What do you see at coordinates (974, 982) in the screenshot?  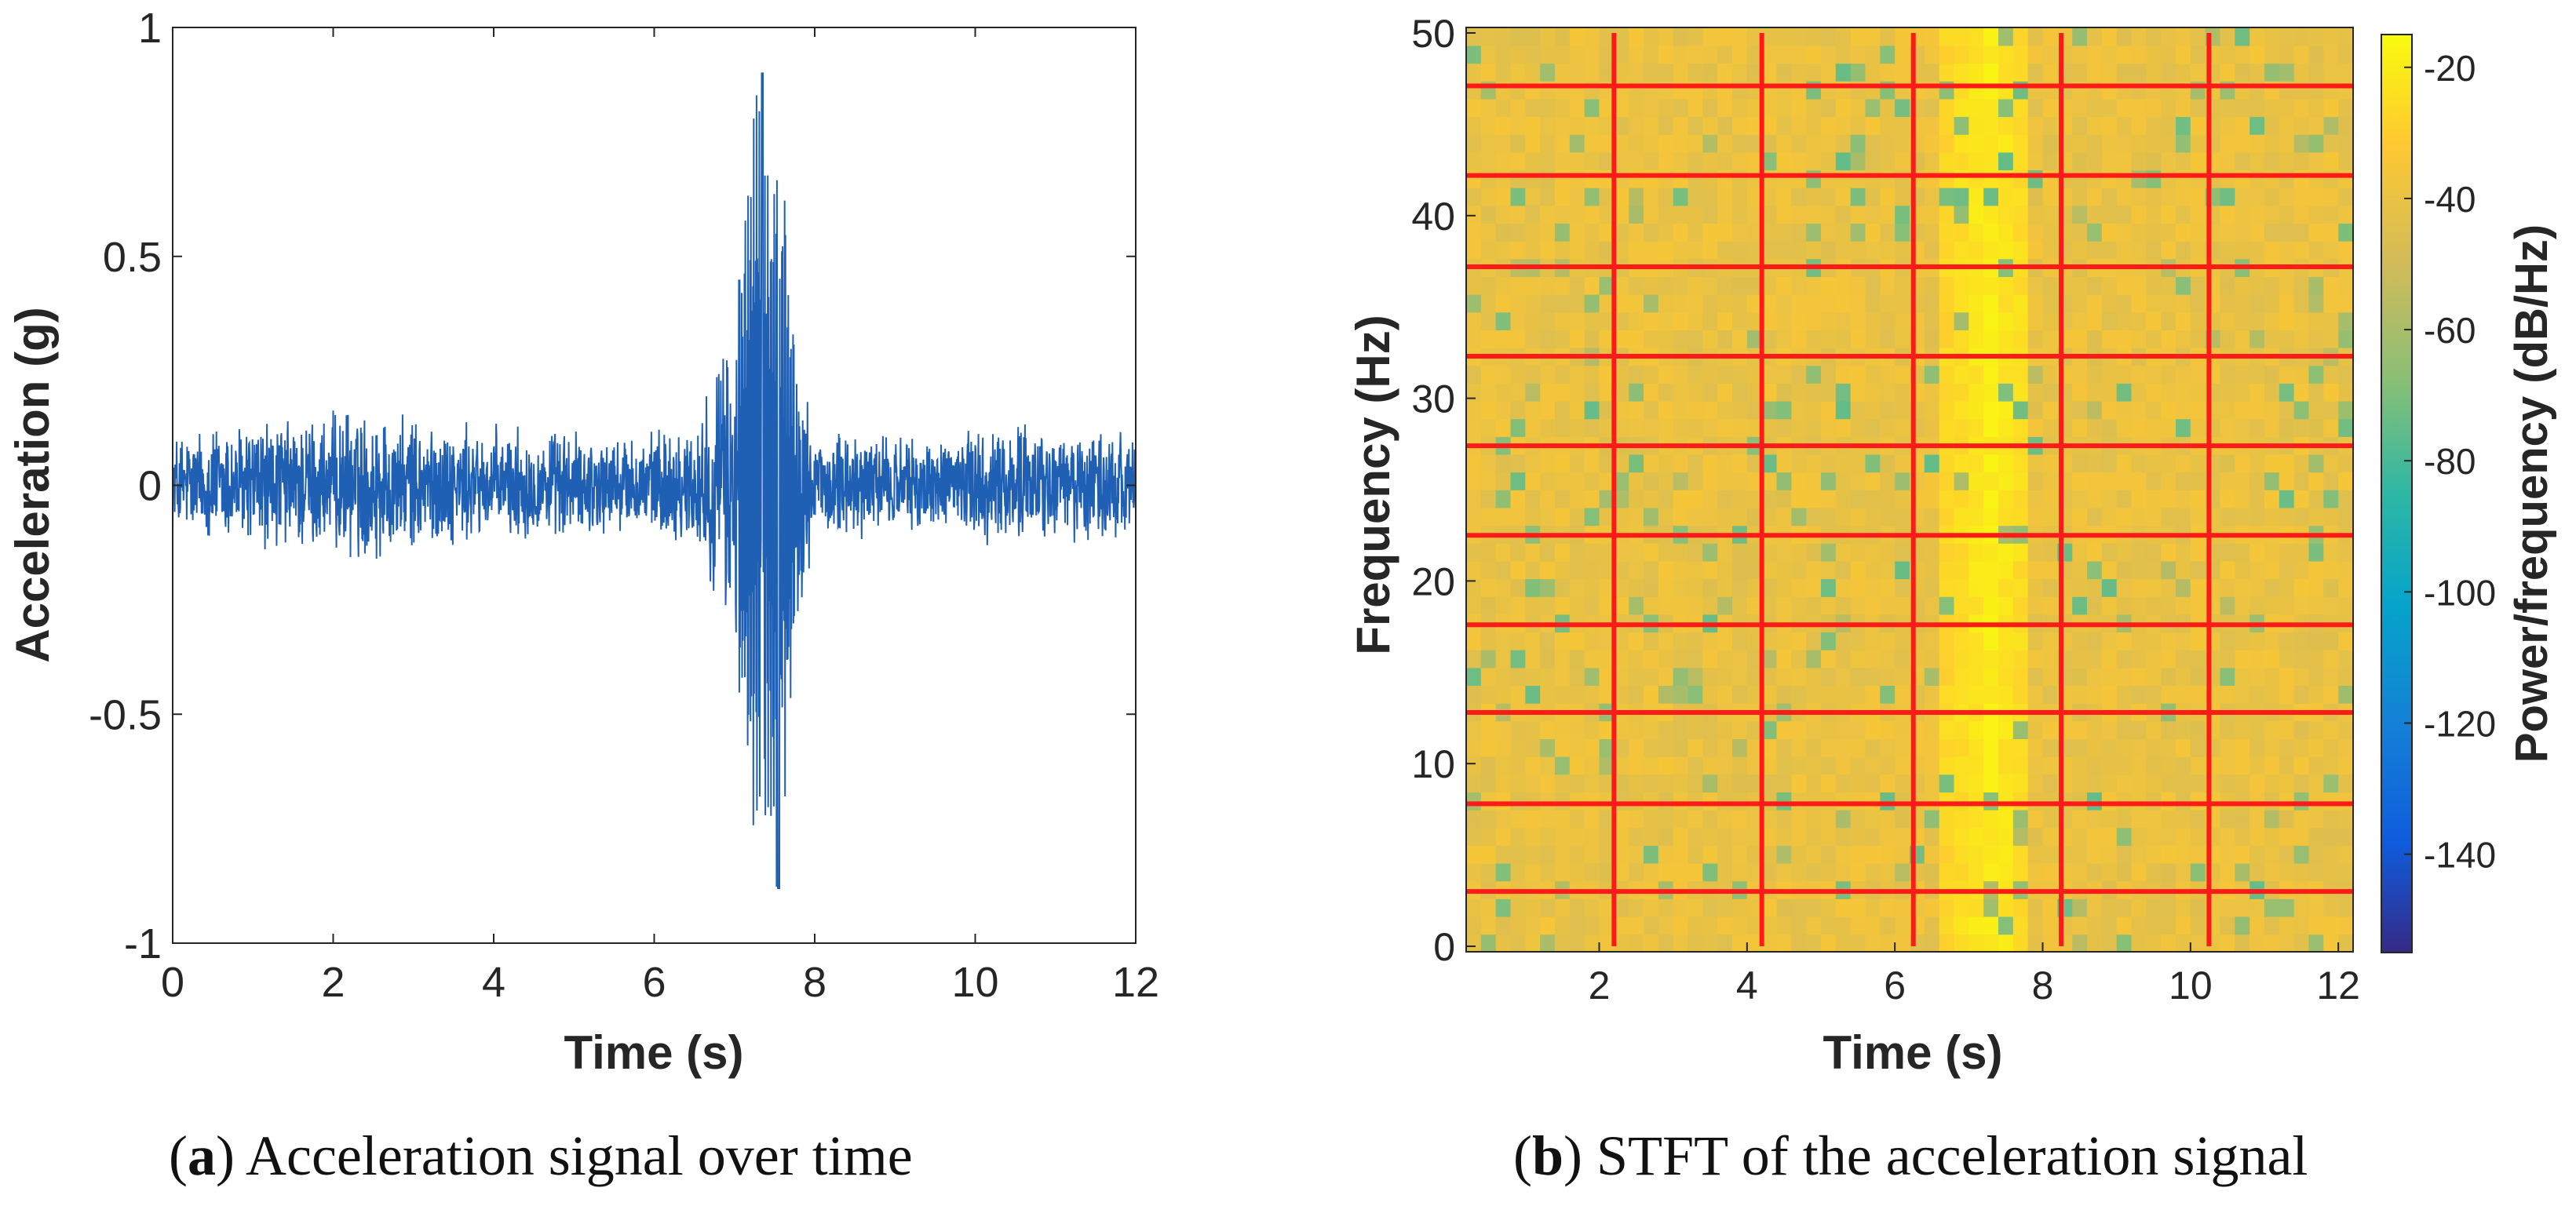 I see `chart-a-xtick-label: 10` at bounding box center [974, 982].